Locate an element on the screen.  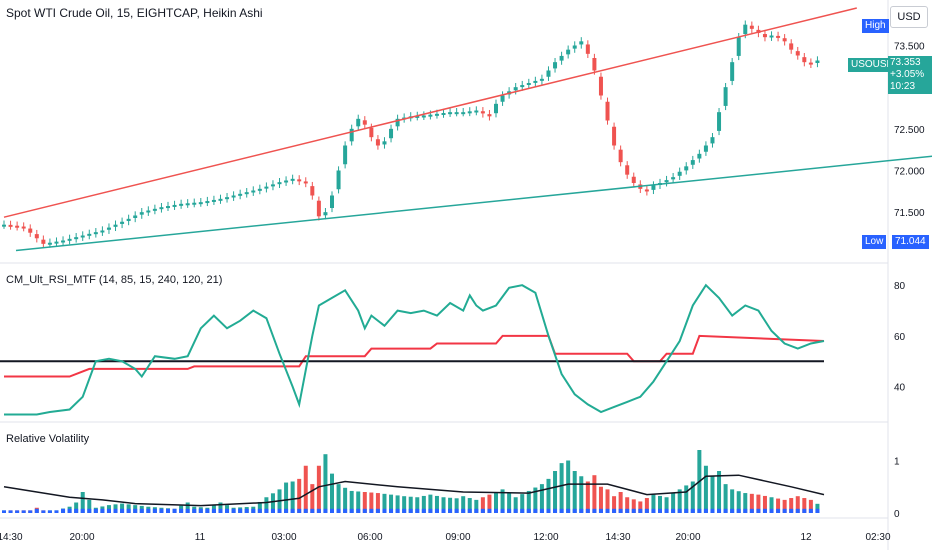
low-value-tag: 71.044 is located at coordinates (910, 242).